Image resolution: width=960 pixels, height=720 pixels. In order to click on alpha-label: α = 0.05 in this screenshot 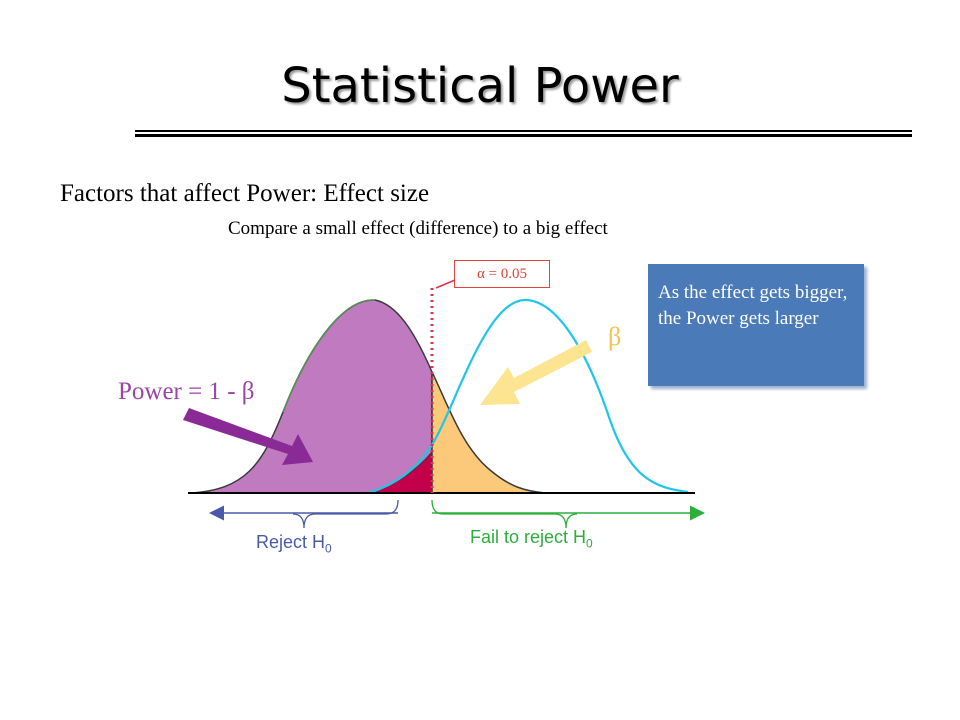, I will do `click(502, 274)`.